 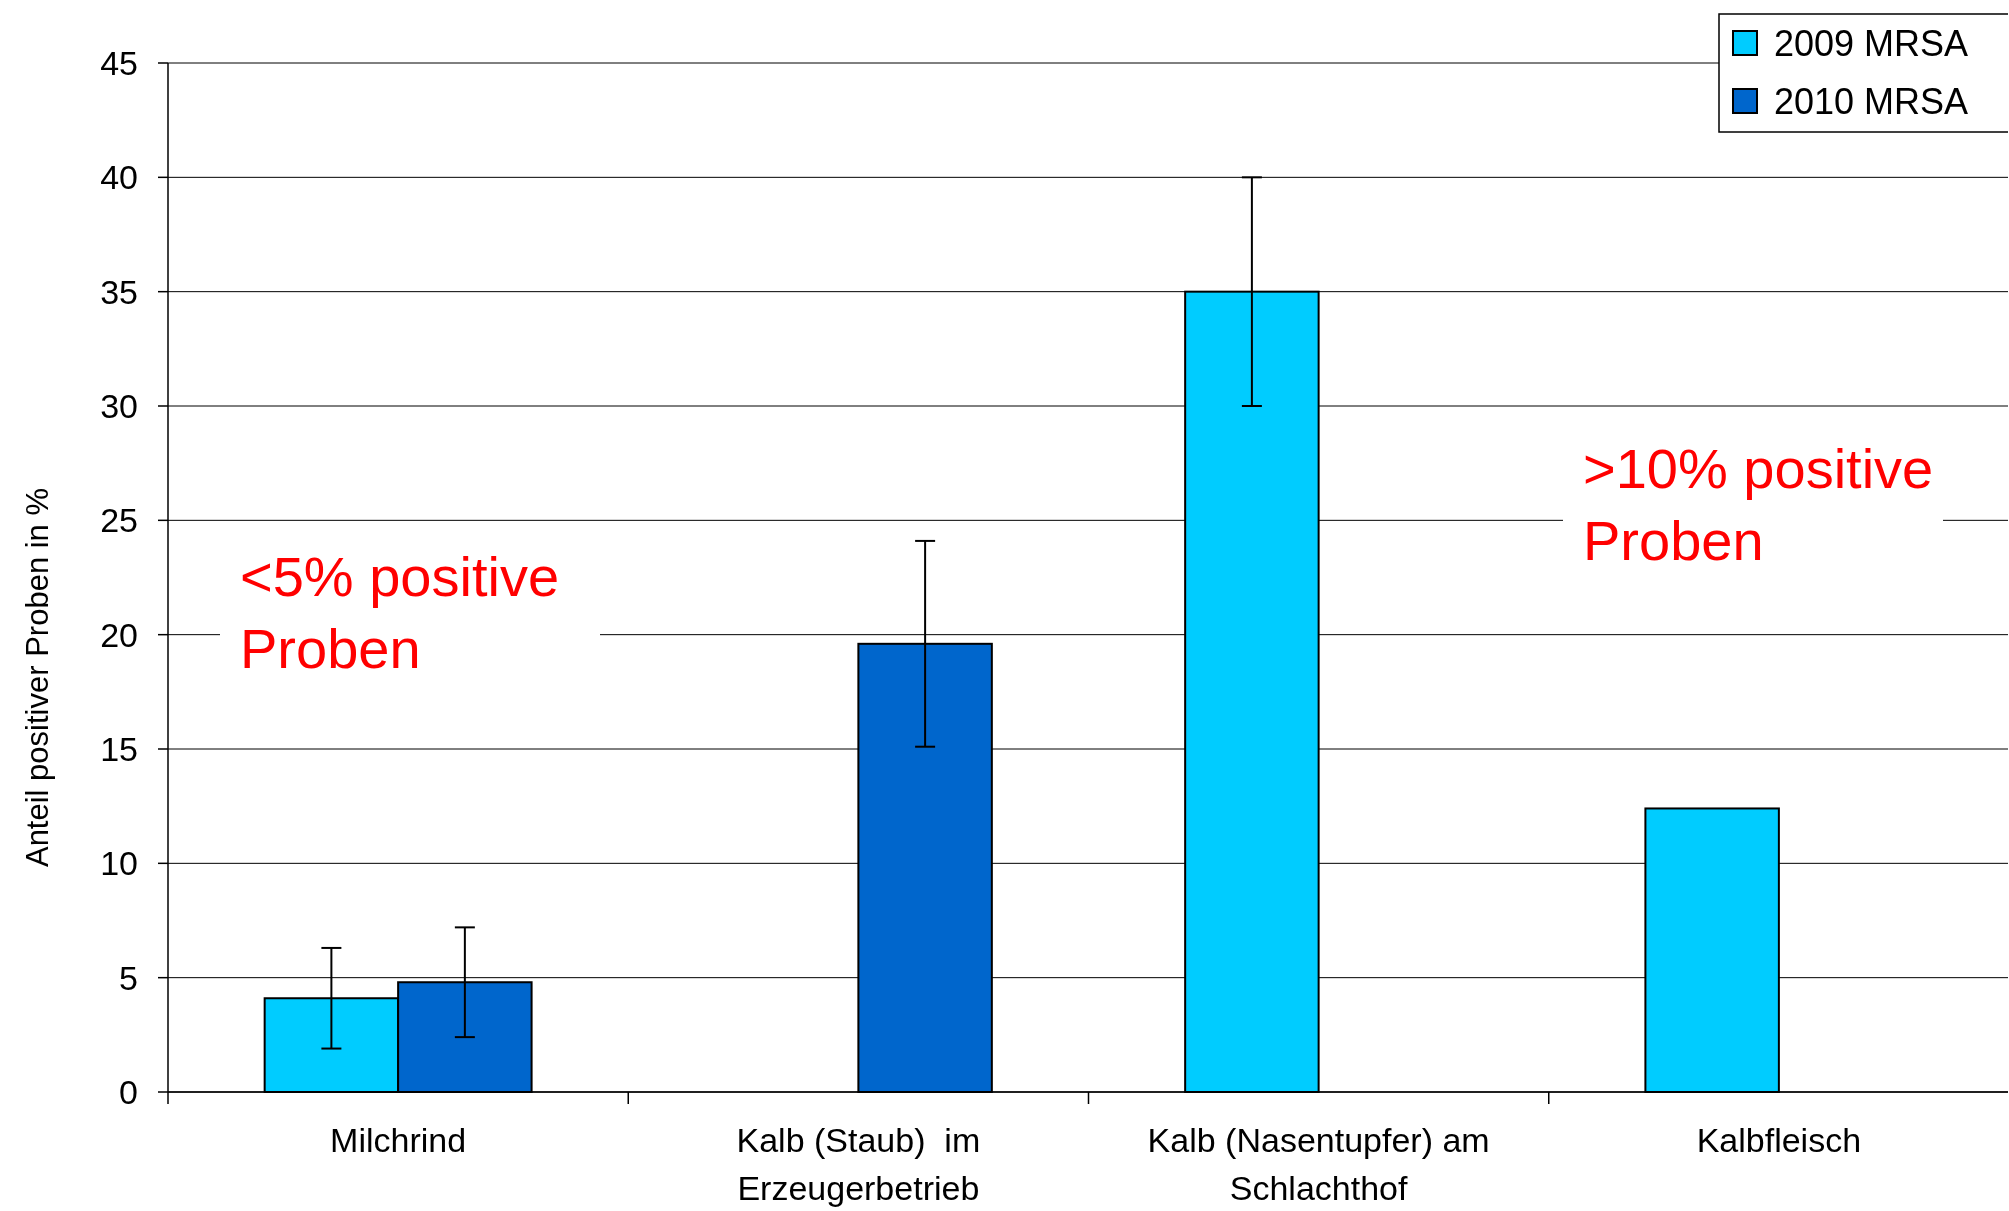 I want to click on x-tick-label: Kalbfleisch, so click(x=1779, y=1140).